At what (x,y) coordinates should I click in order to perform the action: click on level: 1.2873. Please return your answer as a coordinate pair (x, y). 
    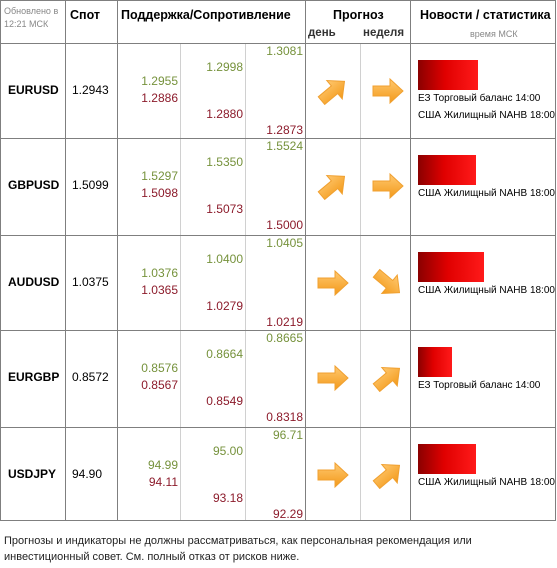
    Looking at the image, I should click on (284, 130).